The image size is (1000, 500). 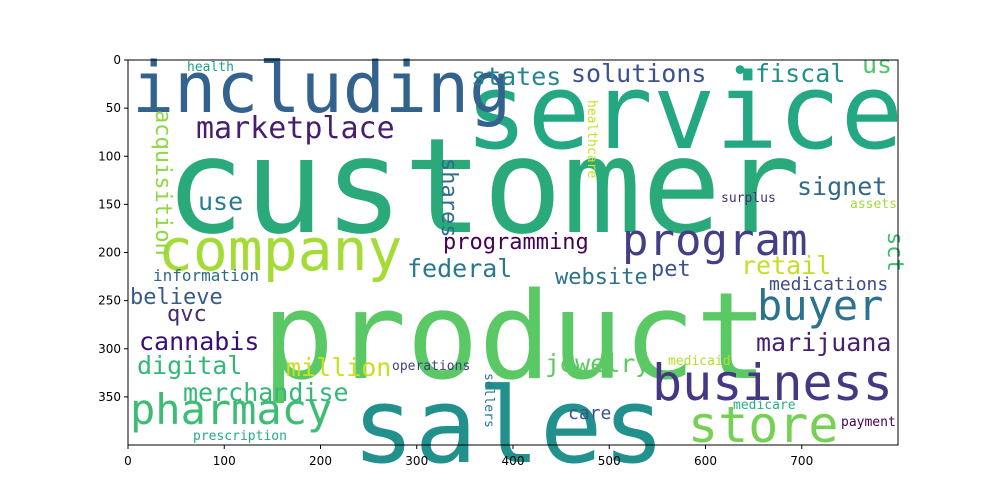 What do you see at coordinates (513, 461) in the screenshot?
I see `x-tick-label: 400` at bounding box center [513, 461].